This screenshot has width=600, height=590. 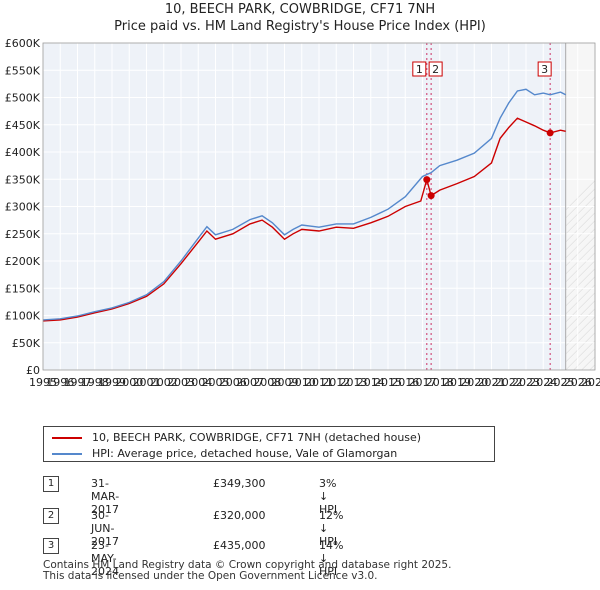 What do you see at coordinates (23, 152) in the screenshot?
I see `y-tick-label: £400K` at bounding box center [23, 152].